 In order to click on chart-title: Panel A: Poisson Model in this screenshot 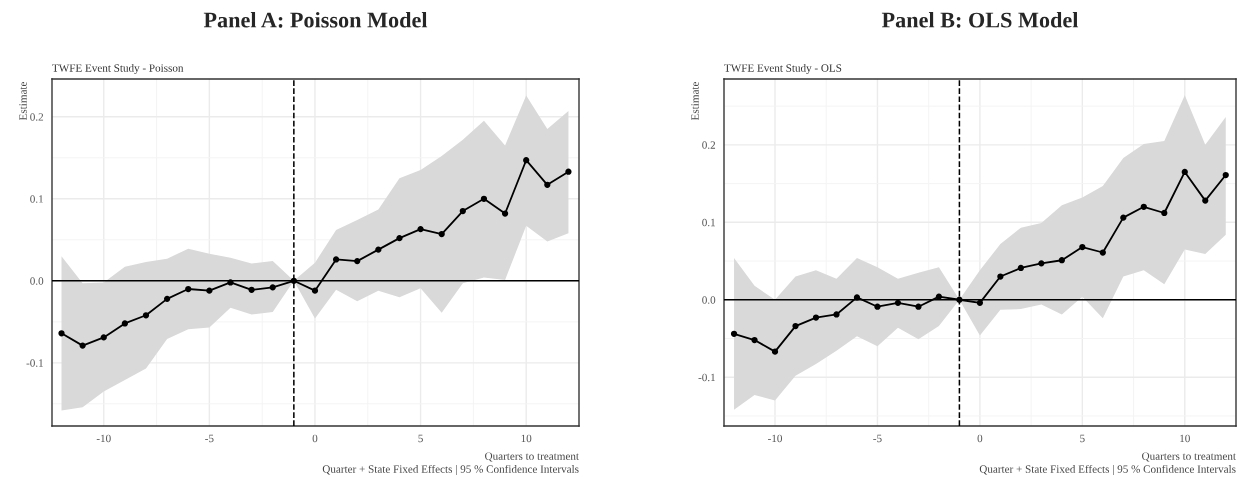, I will do `click(315, 19)`.